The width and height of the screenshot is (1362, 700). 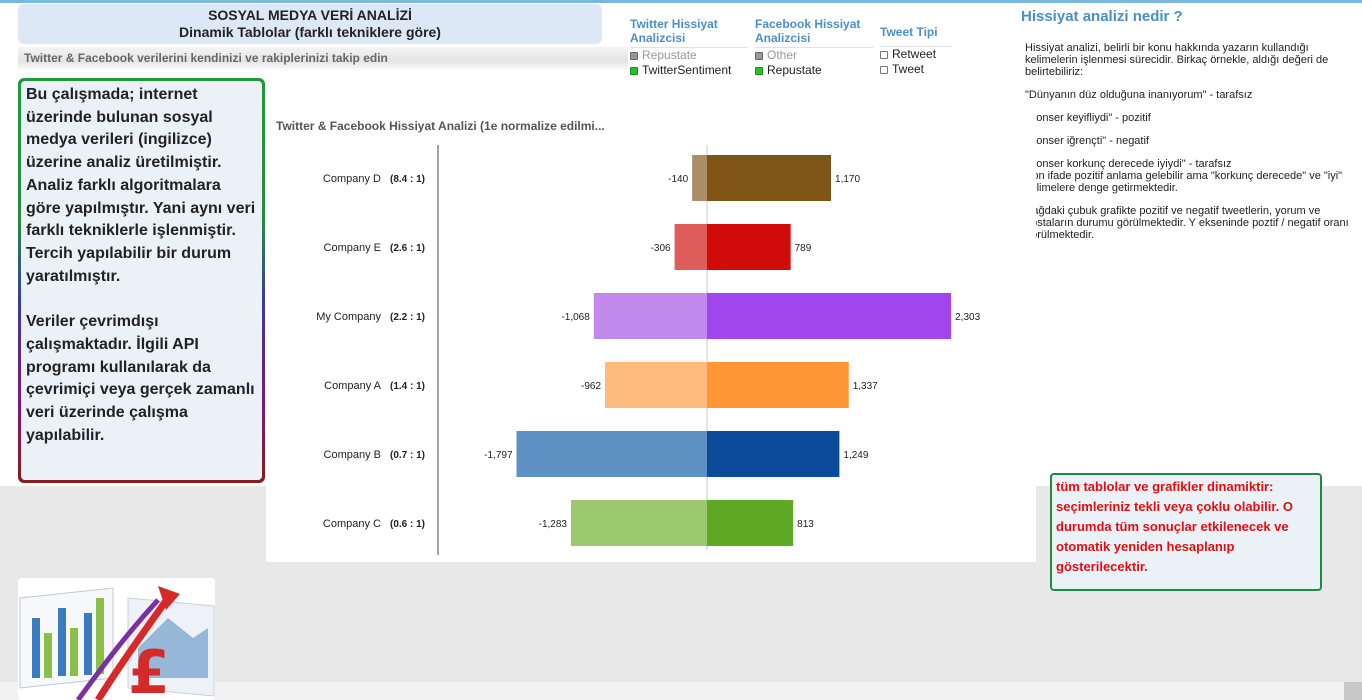 I want to click on category-label: Company D, so click(x=352, y=179).